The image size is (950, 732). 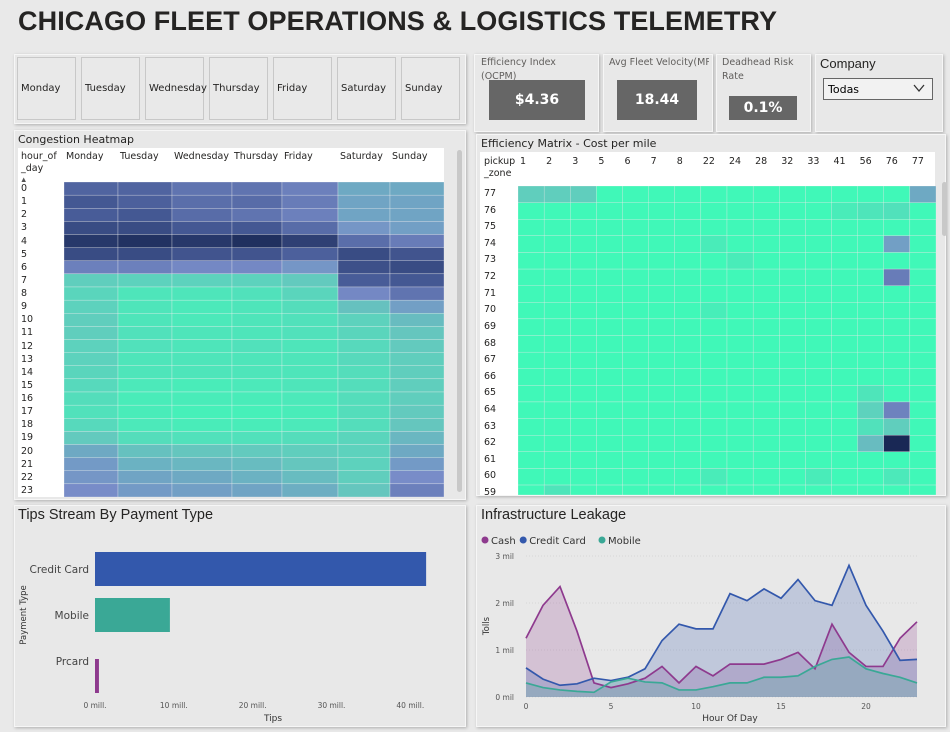 I want to click on tips-x-tick: 10 mill., so click(x=174, y=705).